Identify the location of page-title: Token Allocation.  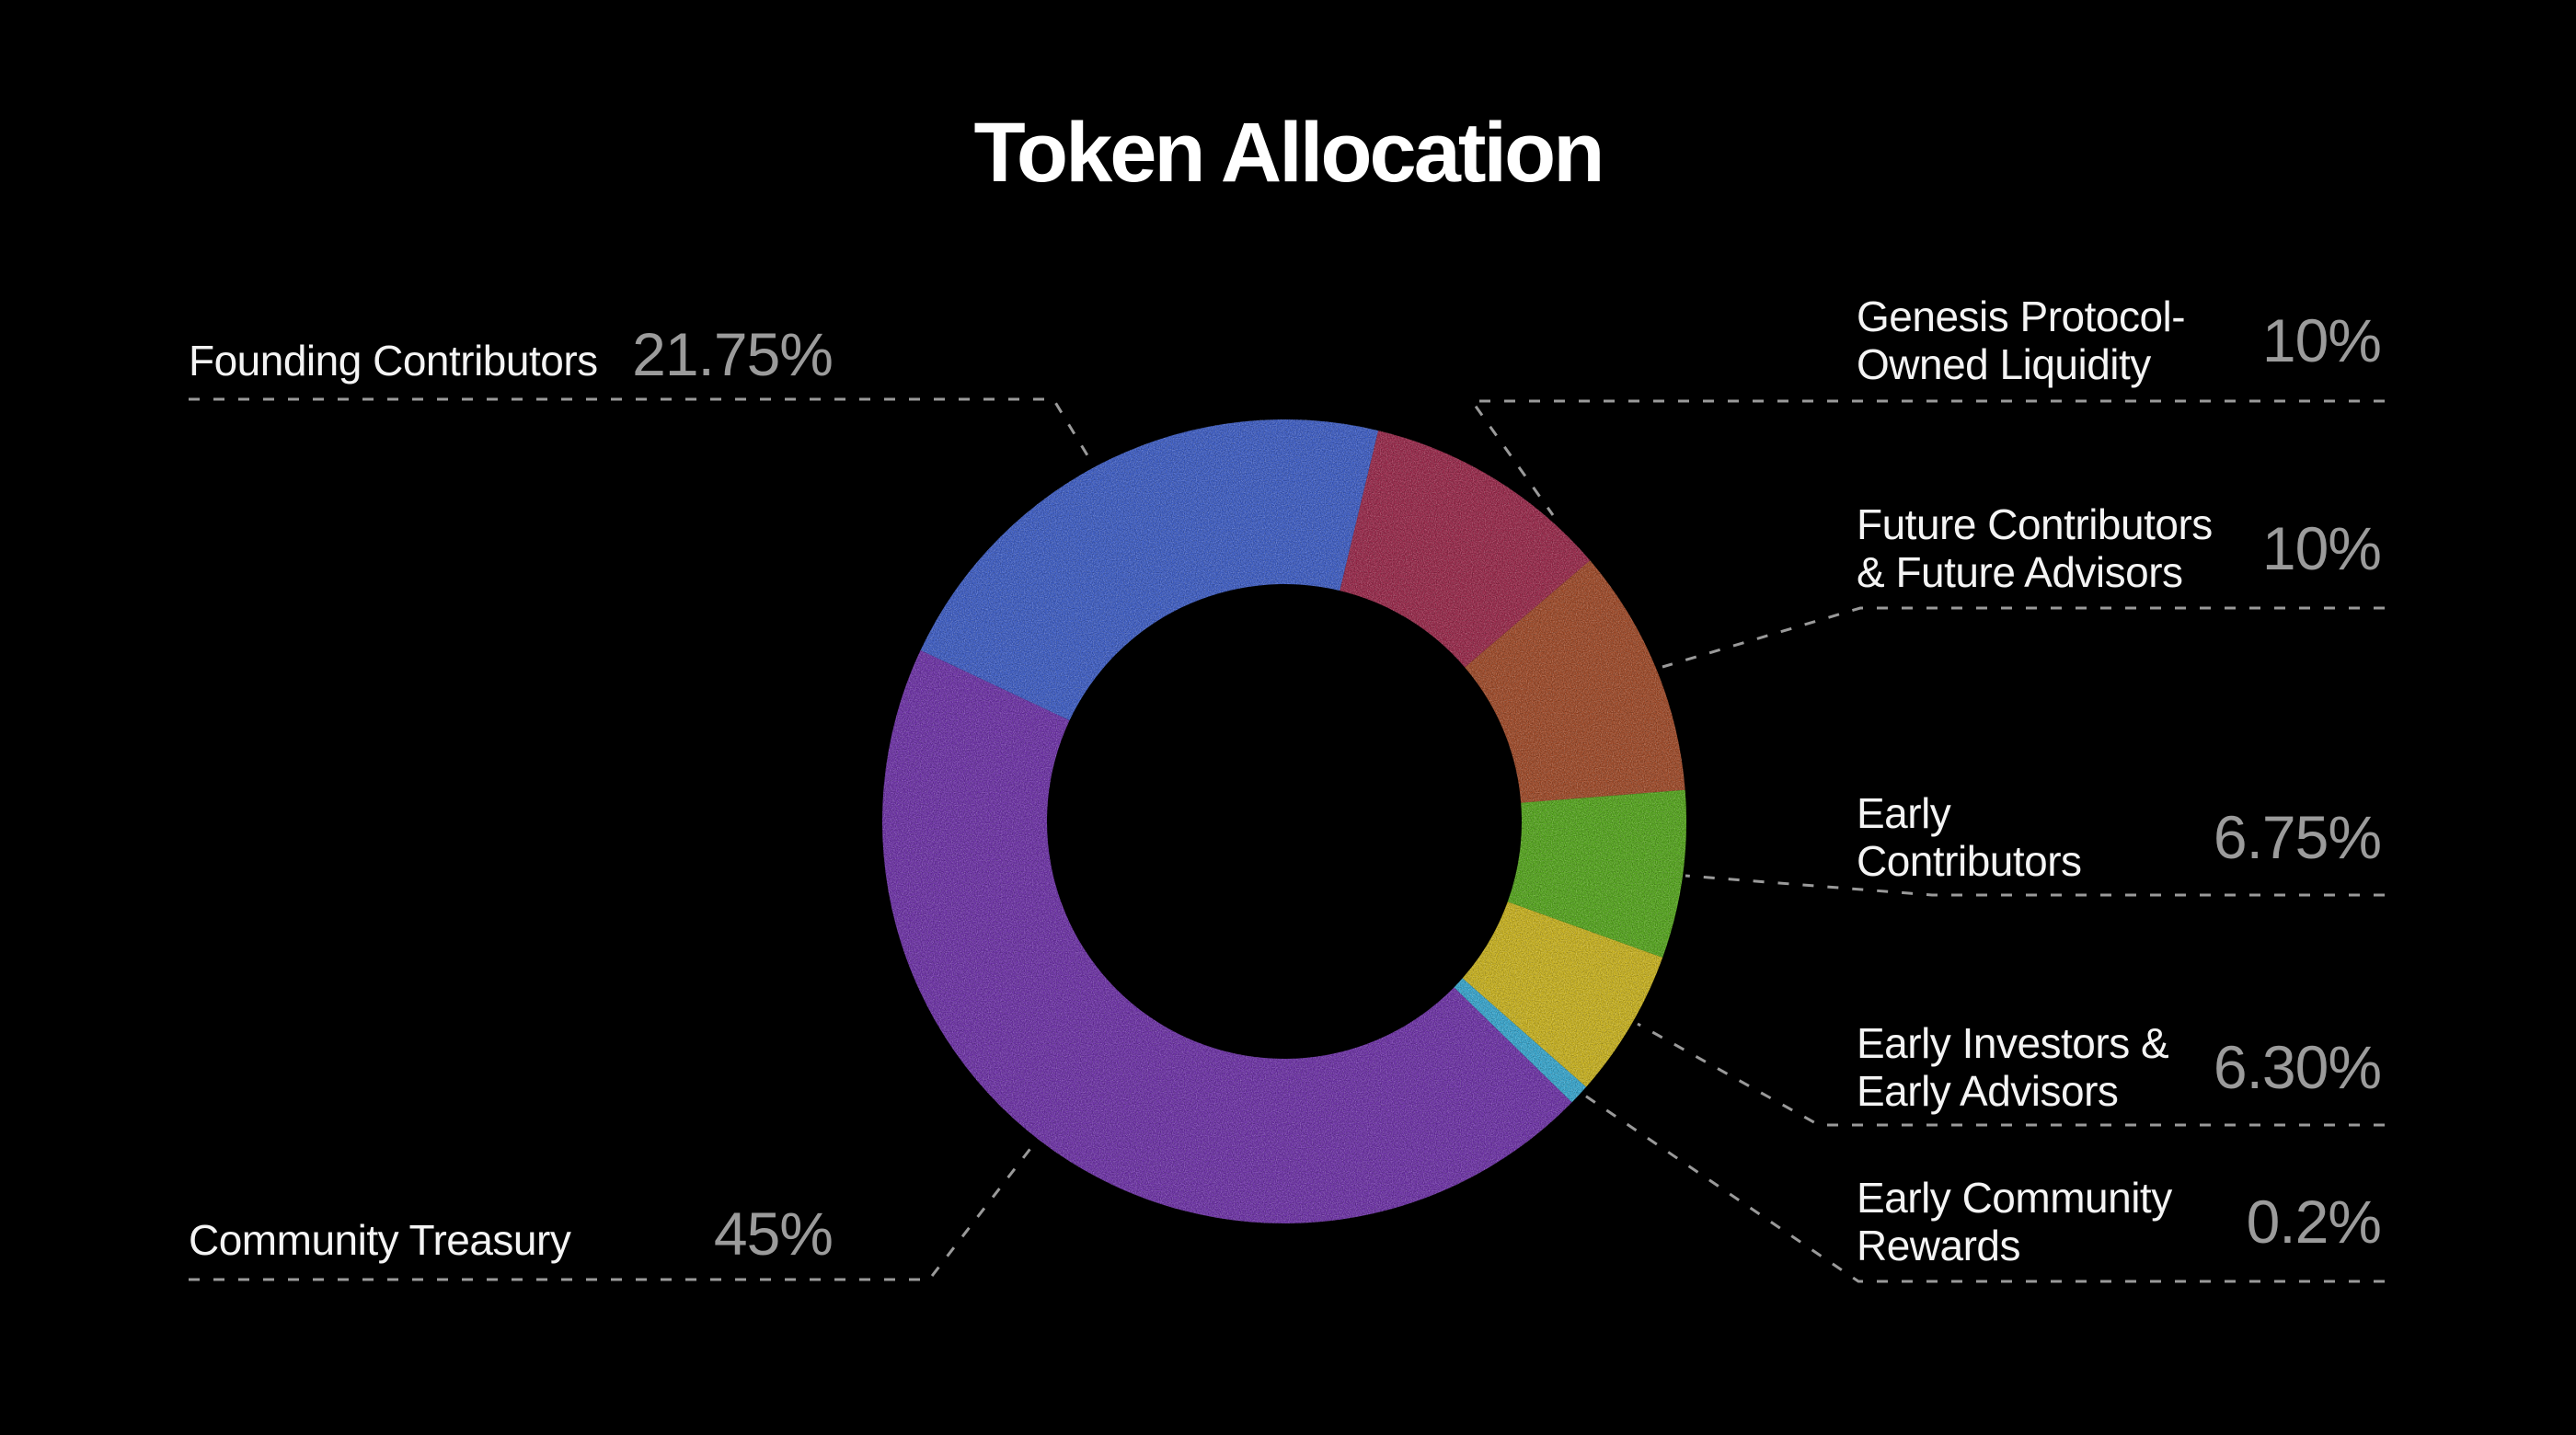
(1289, 153).